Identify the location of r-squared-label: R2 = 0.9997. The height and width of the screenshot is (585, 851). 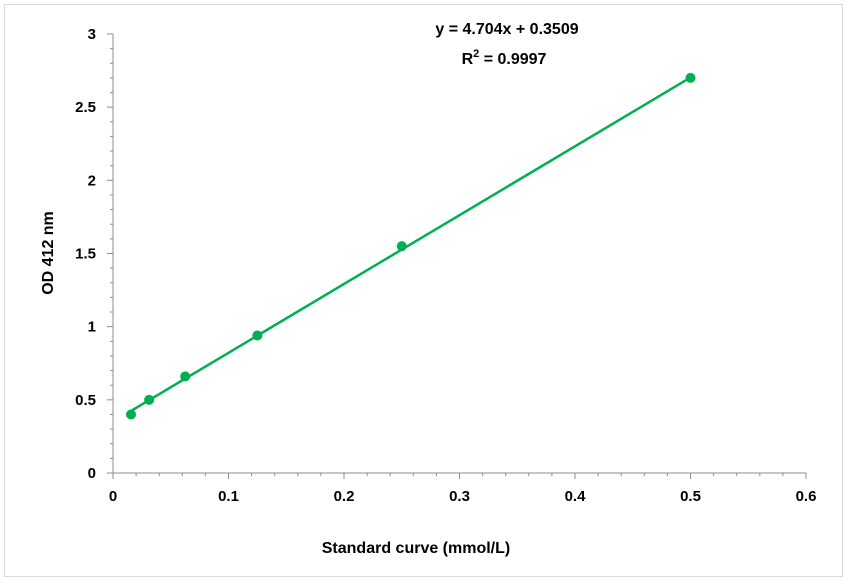
(504, 58).